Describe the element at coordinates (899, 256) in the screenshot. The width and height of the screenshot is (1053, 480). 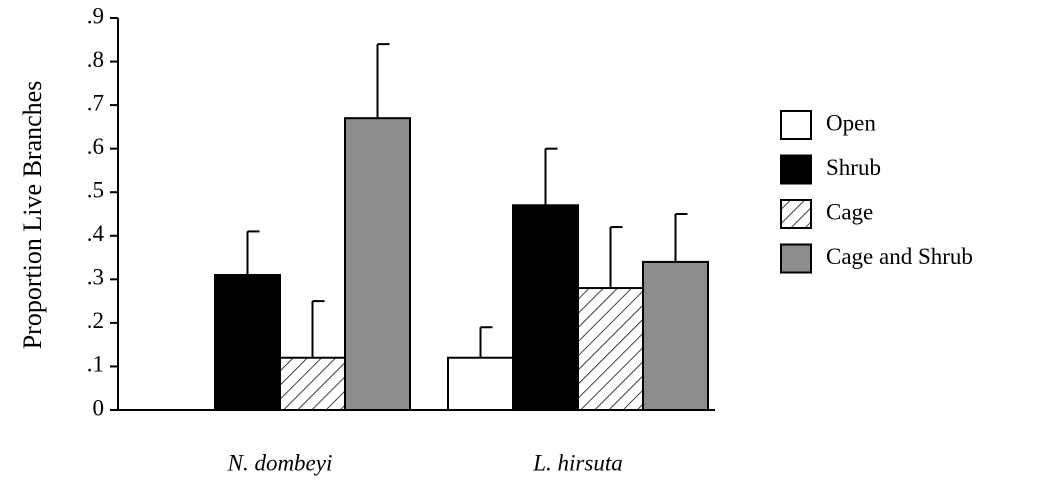
I see `legend-label: Cage and Shrub` at that location.